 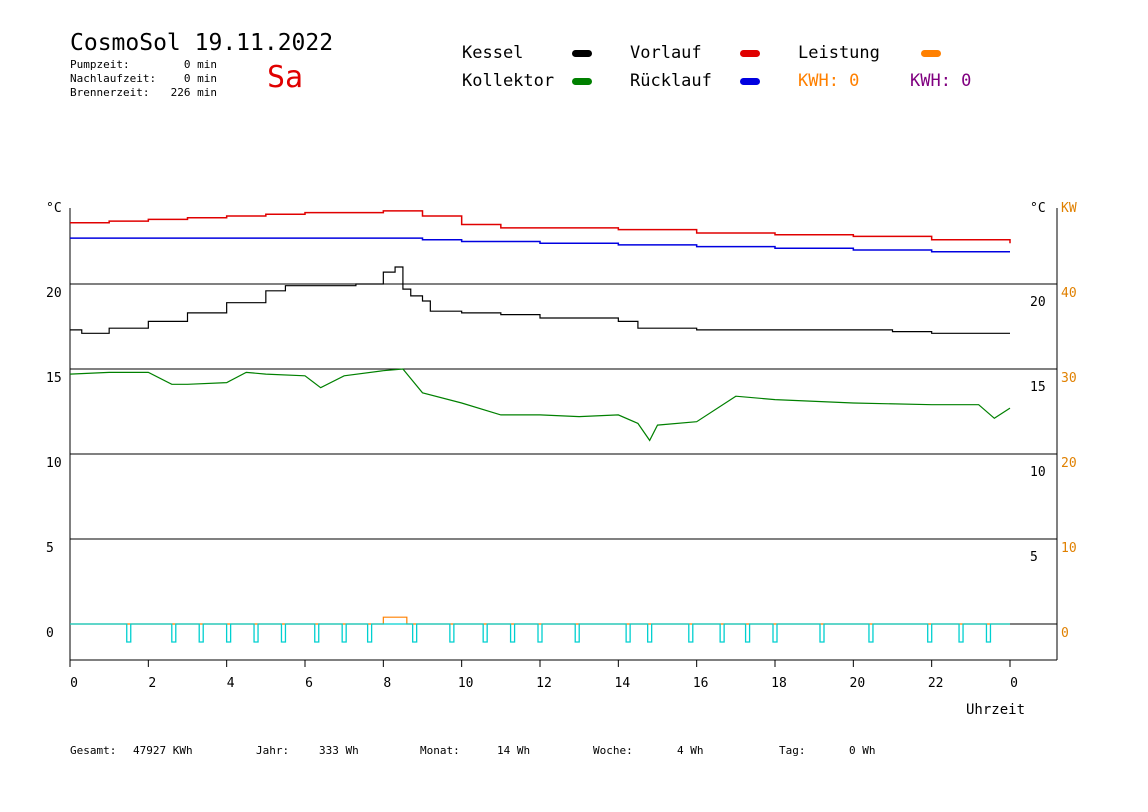 What do you see at coordinates (931, 53) in the screenshot?
I see `legend-leistung-swatch` at bounding box center [931, 53].